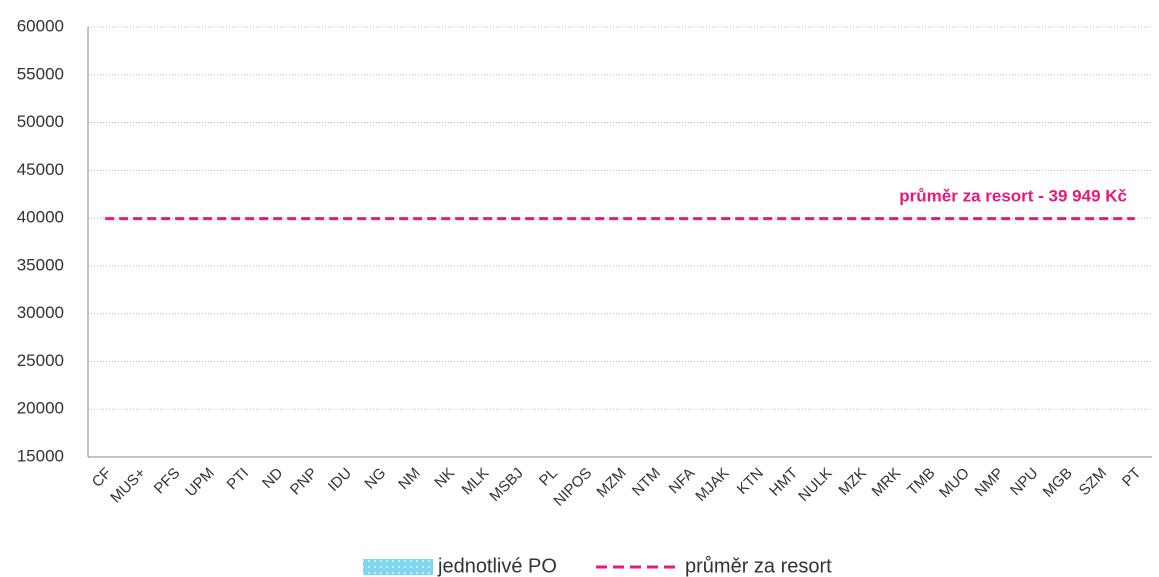 The image size is (1159, 577). Describe the element at coordinates (1132, 478) in the screenshot. I see `x-tick-label: PT` at that location.